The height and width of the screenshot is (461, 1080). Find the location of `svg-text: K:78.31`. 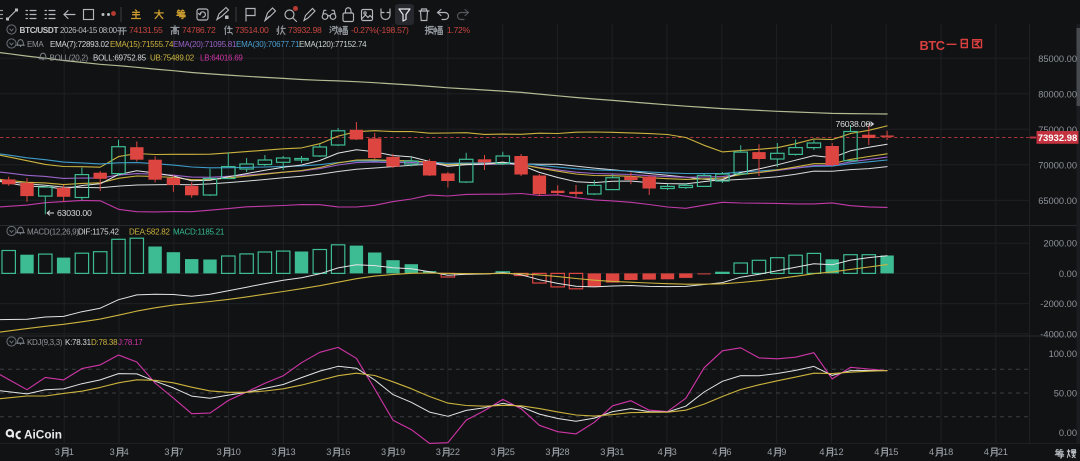

svg-text: K:78.31 is located at coordinates (78, 342).